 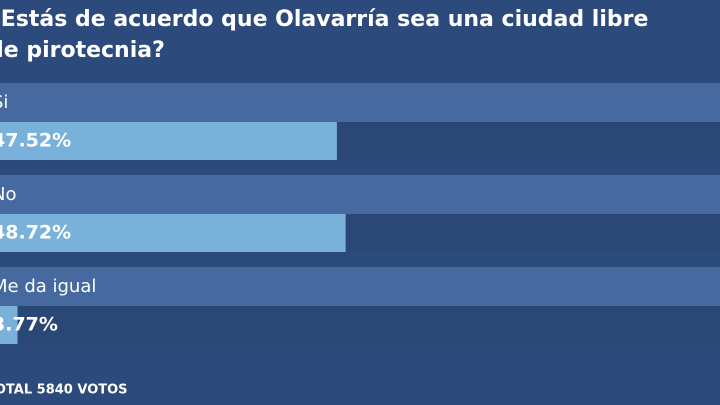 I want to click on bar-track, so click(x=360, y=325).